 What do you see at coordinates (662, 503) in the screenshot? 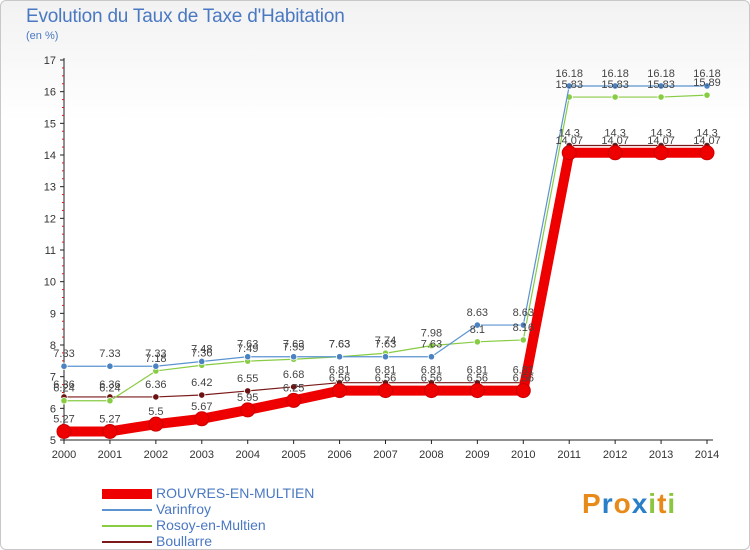
I see `logo-letter: t` at bounding box center [662, 503].